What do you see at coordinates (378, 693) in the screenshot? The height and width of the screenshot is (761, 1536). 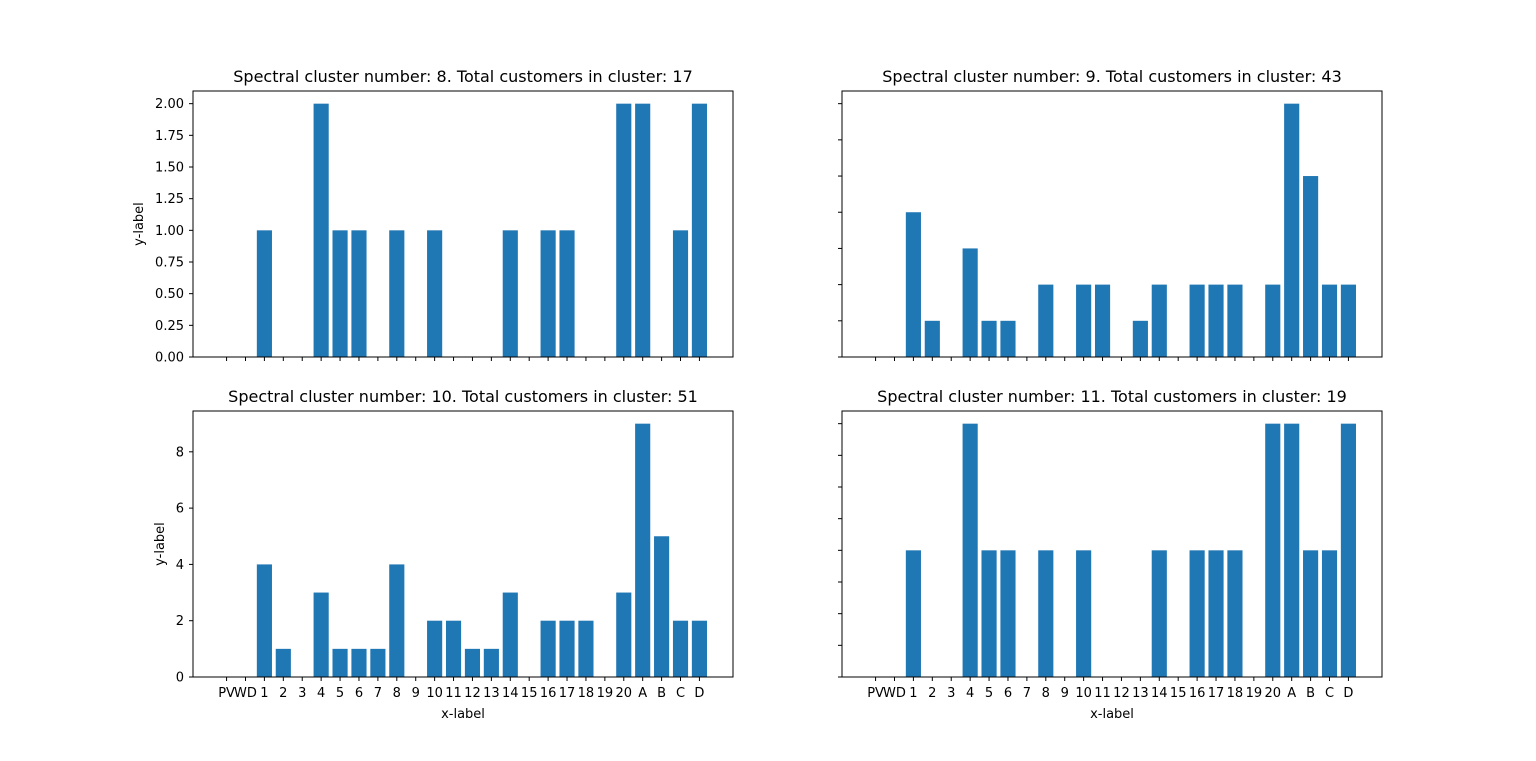 I see `x-tick-label: 7` at bounding box center [378, 693].